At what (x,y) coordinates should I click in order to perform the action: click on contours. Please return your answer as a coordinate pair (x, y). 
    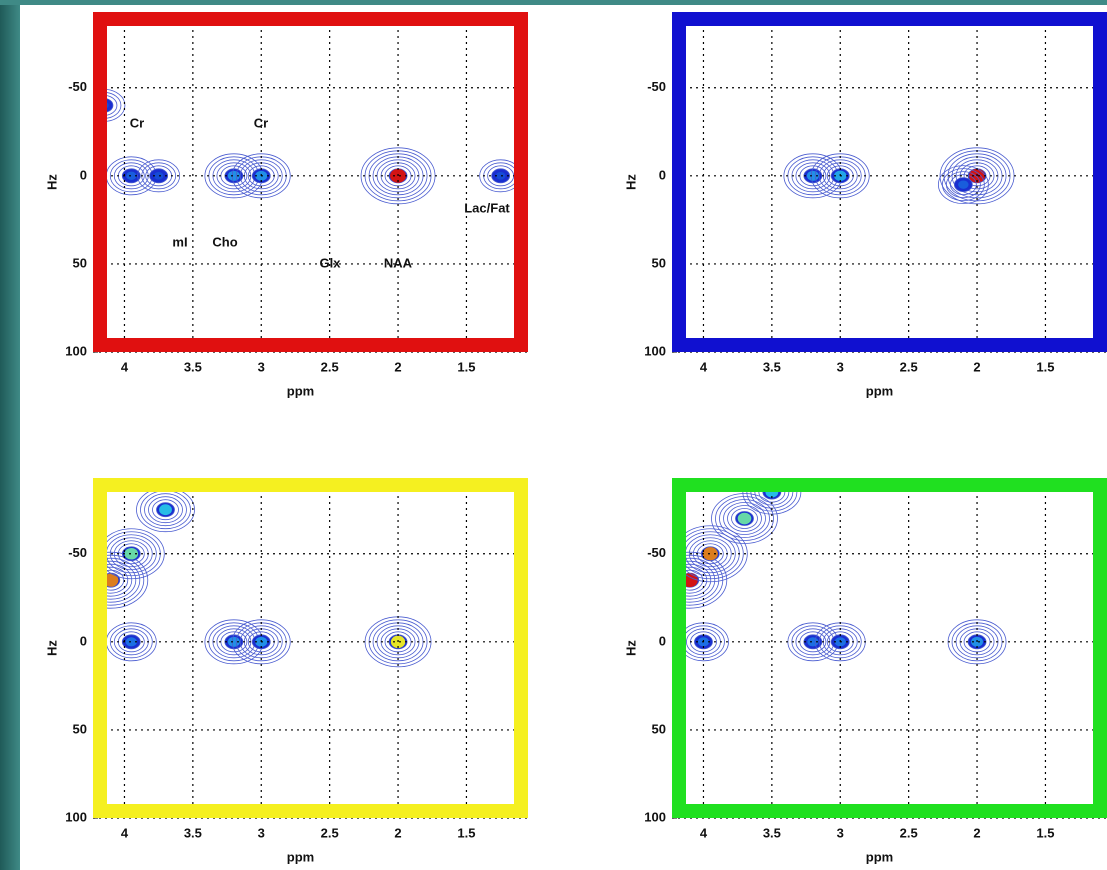
    Looking at the image, I should click on (846, 578).